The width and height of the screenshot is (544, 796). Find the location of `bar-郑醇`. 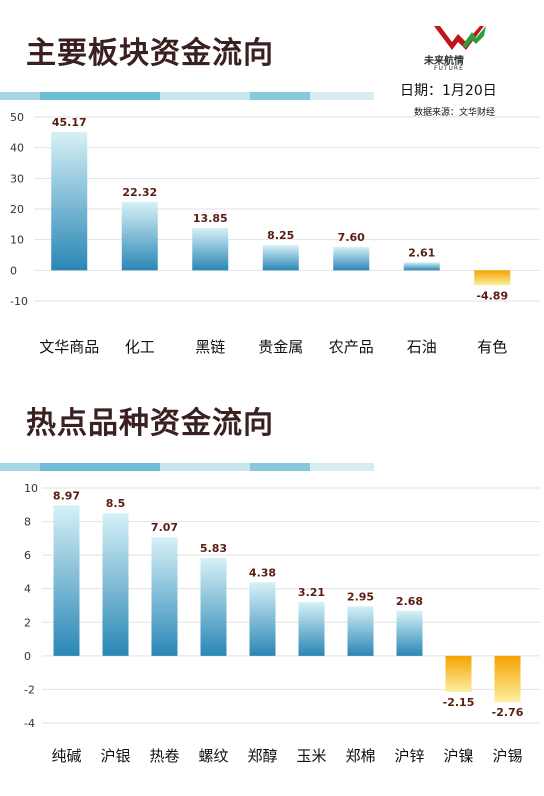

bar-郑醇 is located at coordinates (262, 619).